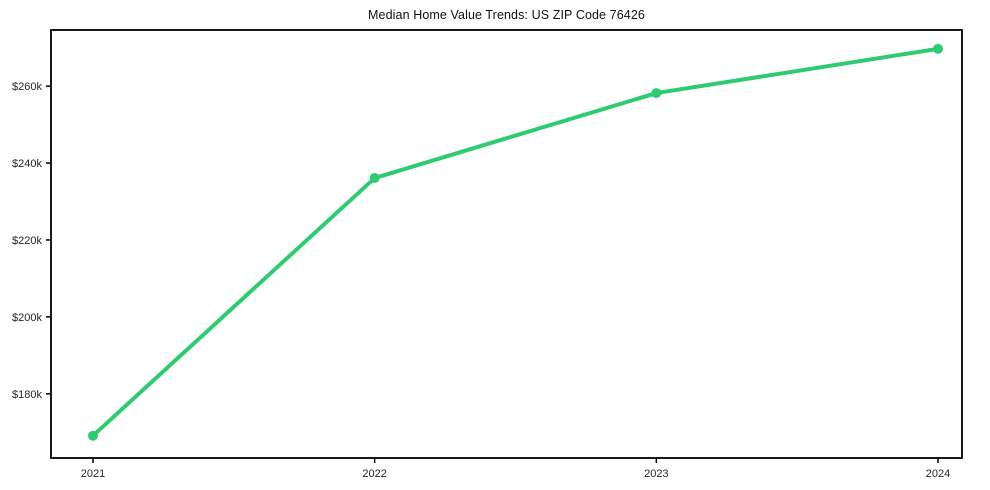 The image size is (990, 490). I want to click on data-point-2024, so click(938, 48).